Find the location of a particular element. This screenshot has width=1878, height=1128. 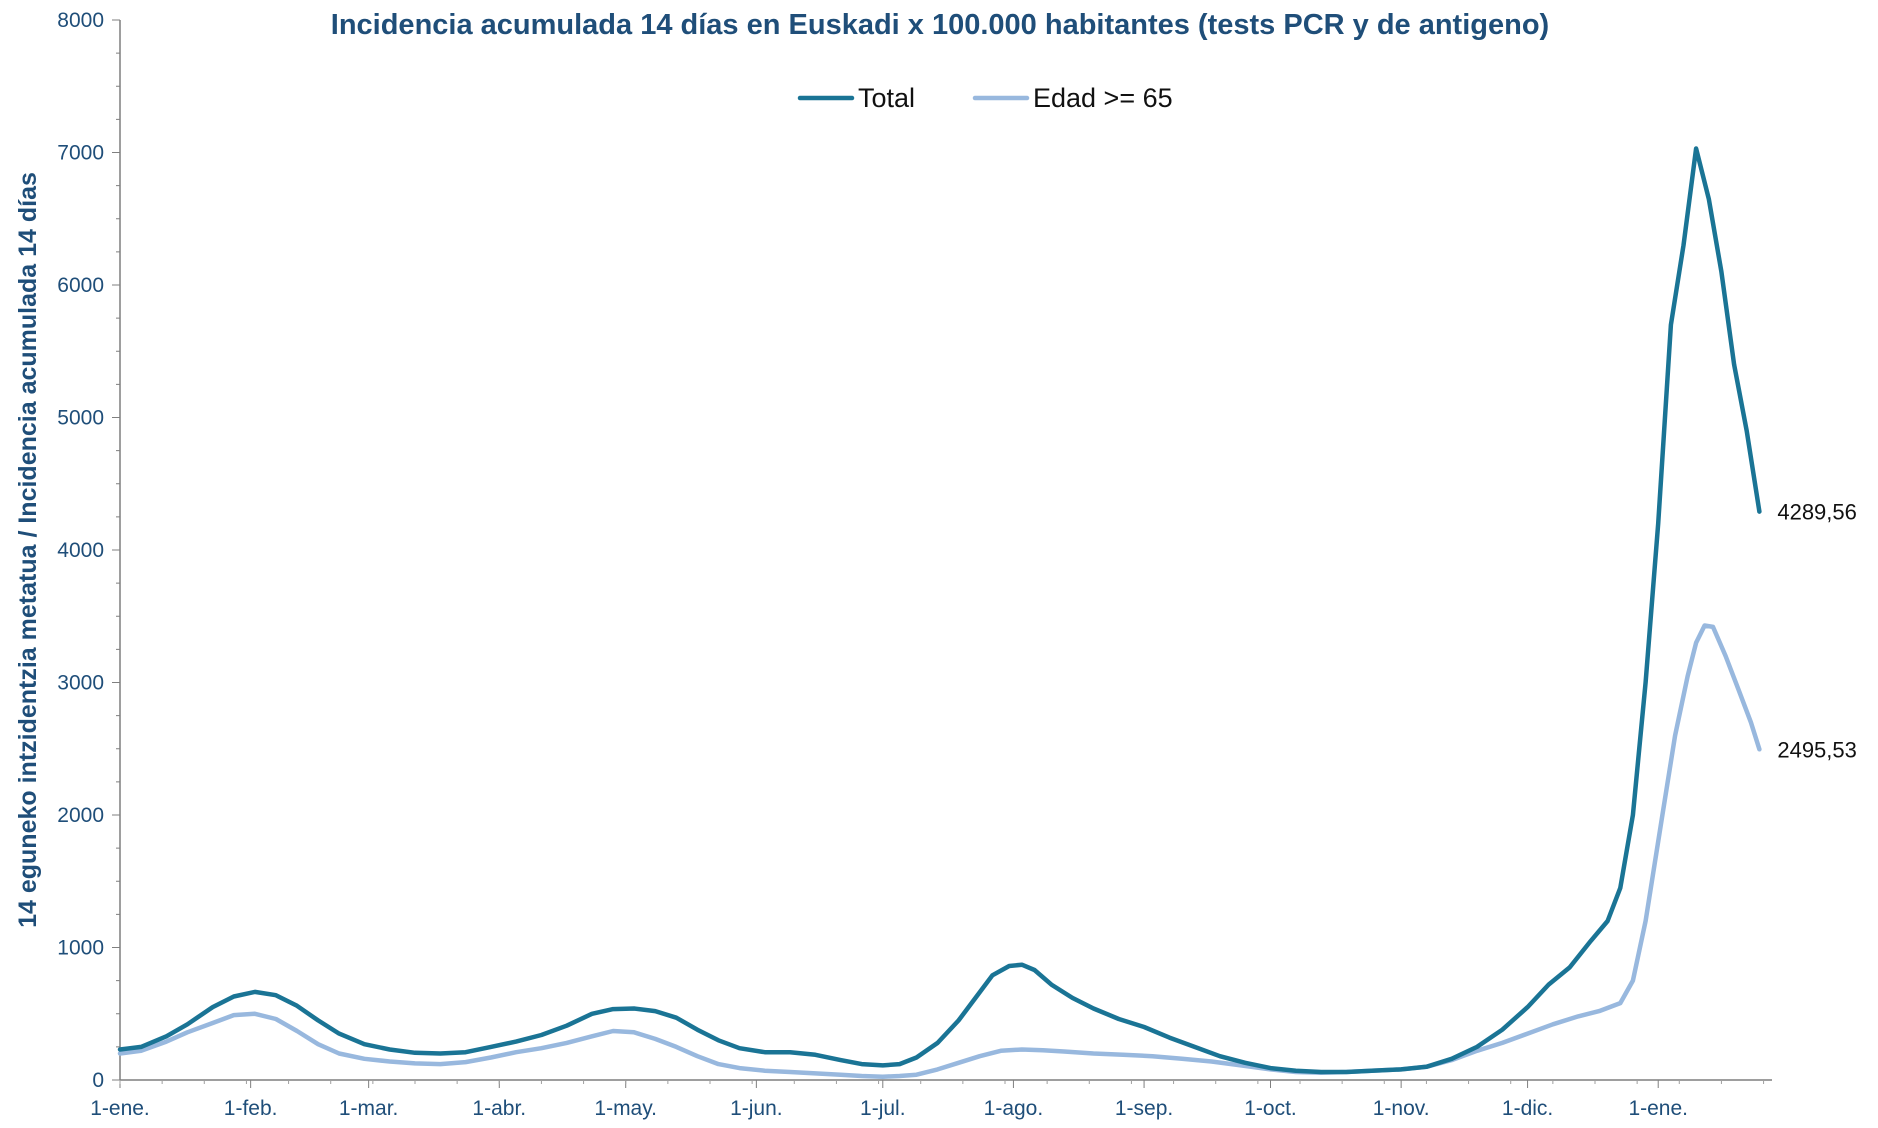

x-tick-label: 1-mar. is located at coordinates (369, 1108).